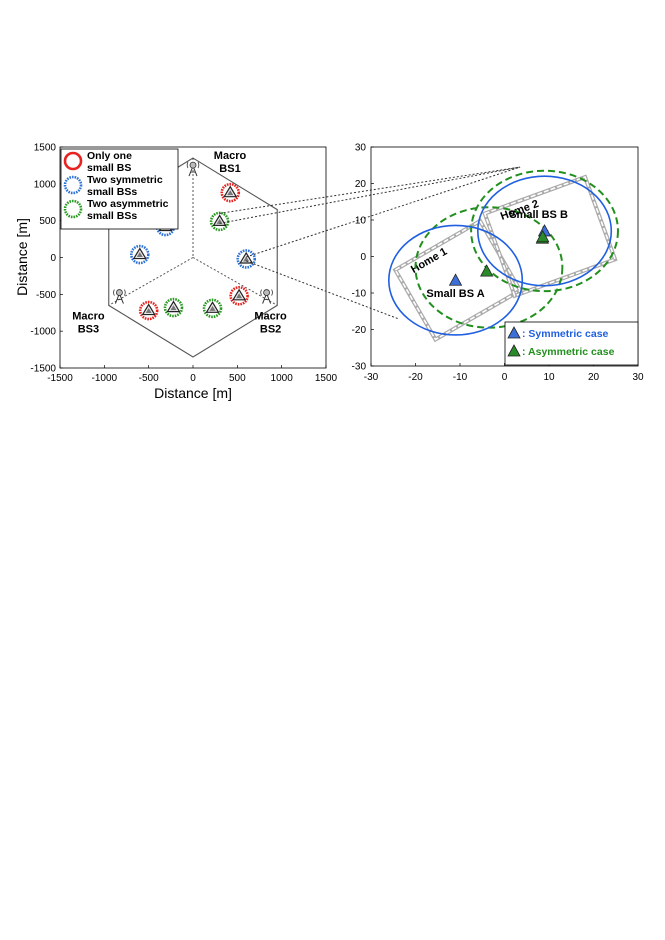 The height and width of the screenshot is (940, 665). I want to click on right-x-tick-label: 0, so click(505, 377).